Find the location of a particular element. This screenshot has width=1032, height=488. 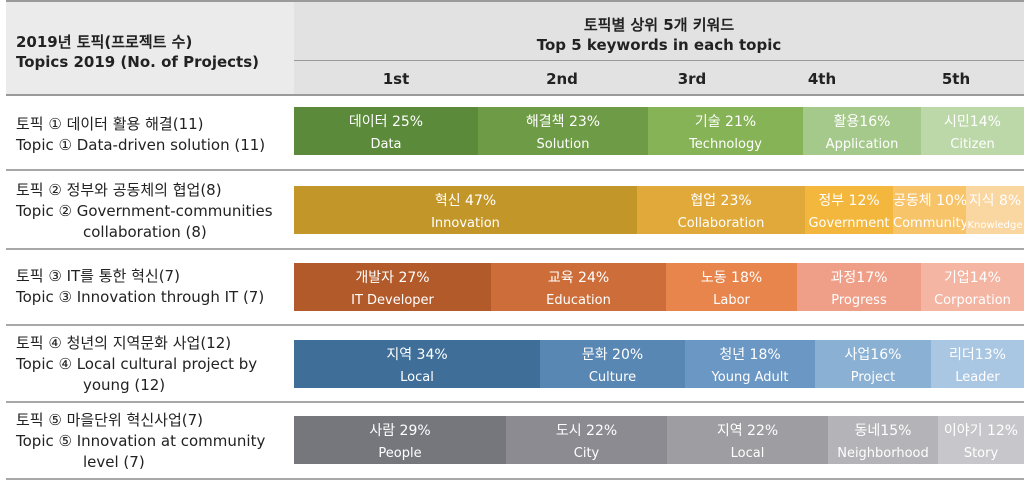

segment-keyword-en: People is located at coordinates (400, 453).